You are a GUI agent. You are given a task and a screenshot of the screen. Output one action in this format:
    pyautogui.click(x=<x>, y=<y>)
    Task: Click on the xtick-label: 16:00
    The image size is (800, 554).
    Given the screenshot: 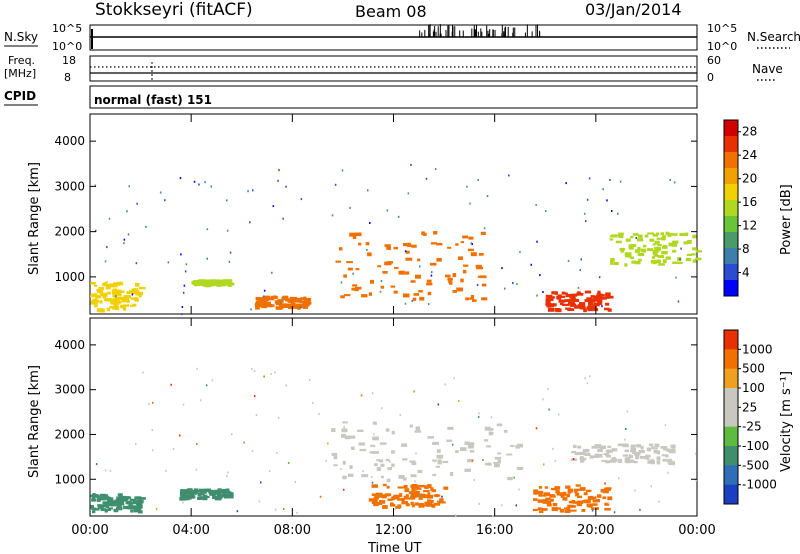 What is the action you would take?
    pyautogui.click(x=494, y=530)
    